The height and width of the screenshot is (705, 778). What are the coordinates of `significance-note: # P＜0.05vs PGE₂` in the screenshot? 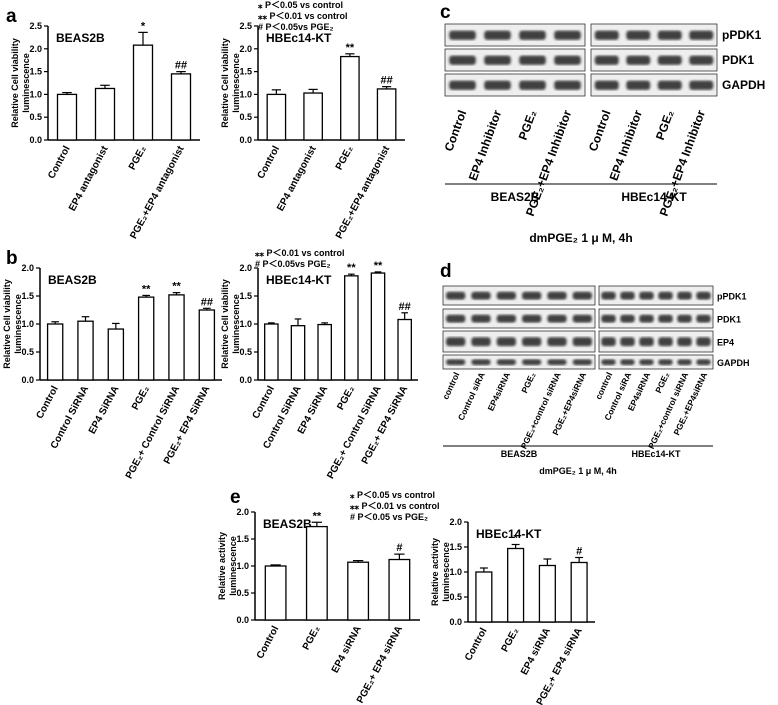 It's located at (296, 27).